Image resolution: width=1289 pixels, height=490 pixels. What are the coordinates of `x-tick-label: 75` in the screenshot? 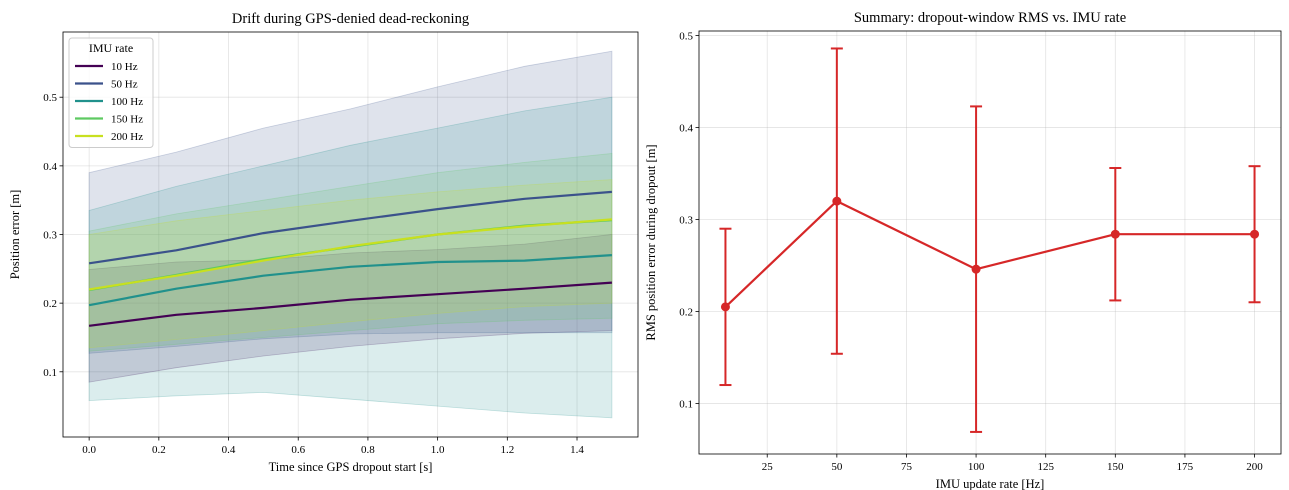 It's located at (907, 467).